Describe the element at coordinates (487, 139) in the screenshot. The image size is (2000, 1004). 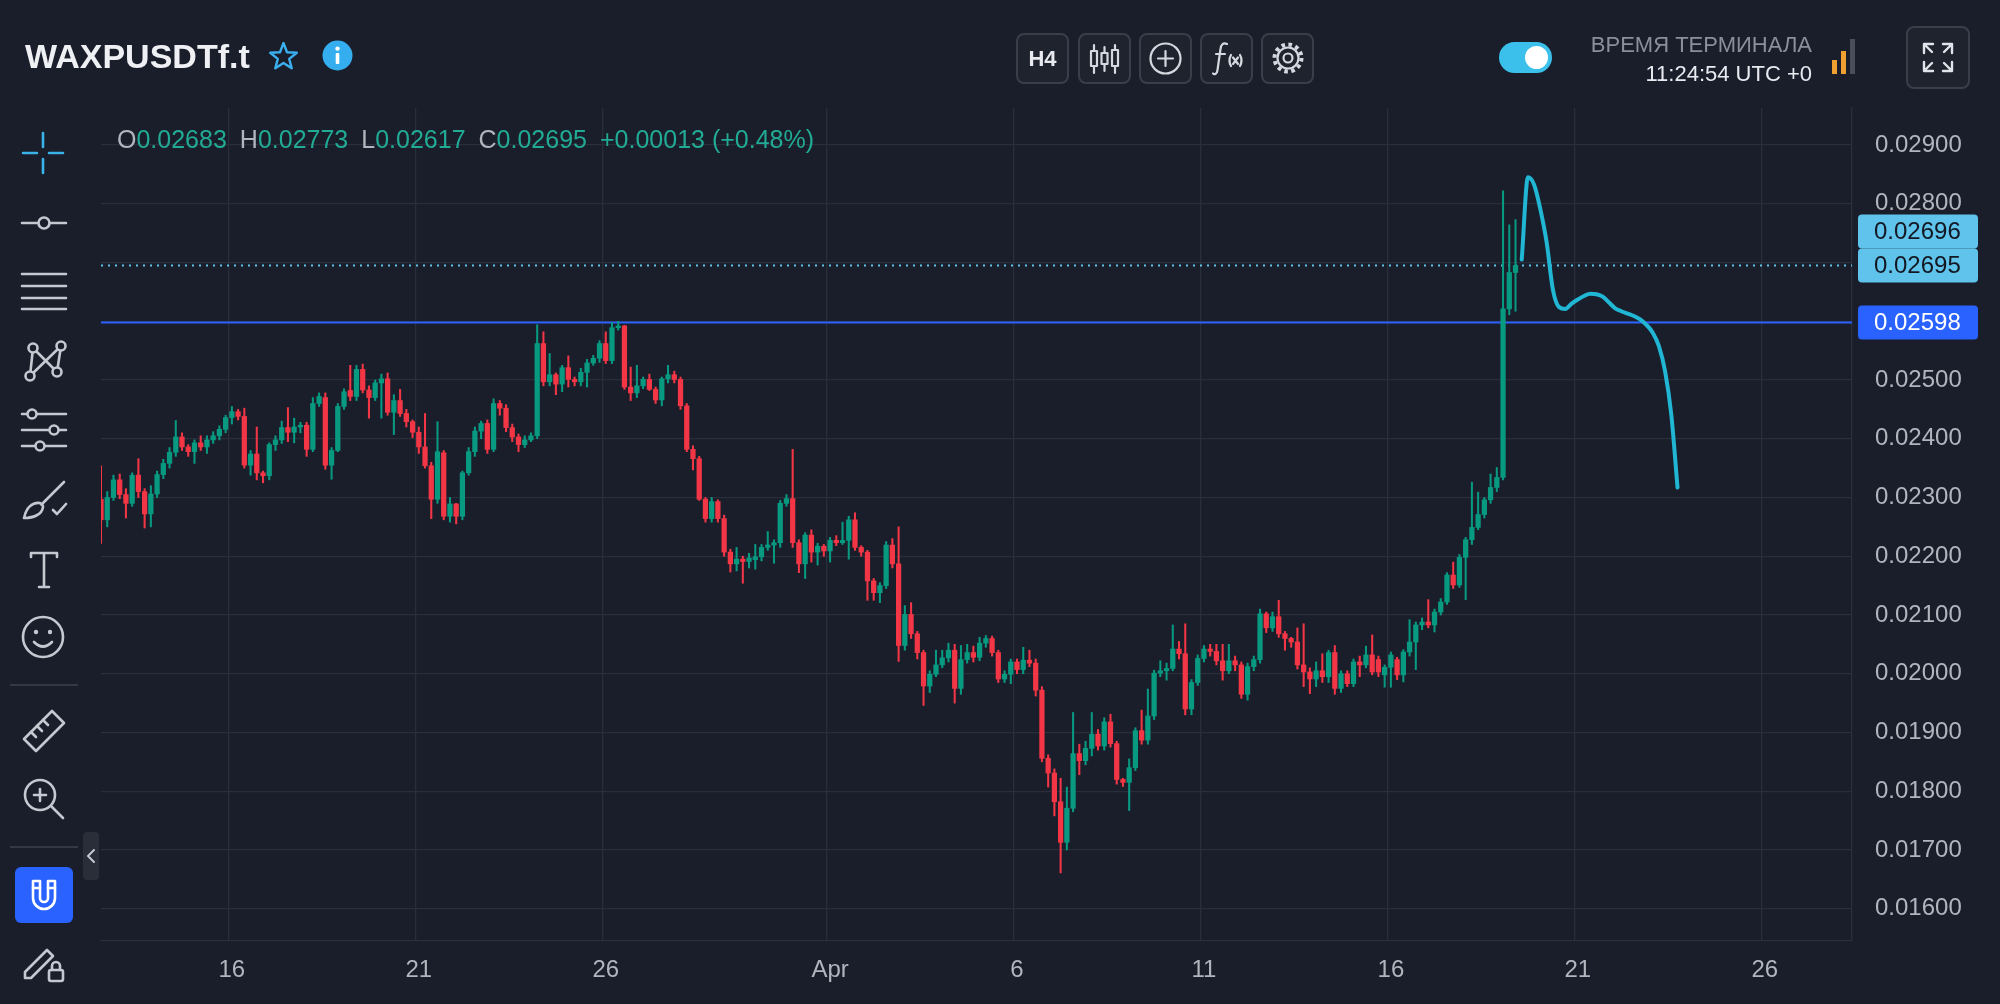
I see `annotation: C` at that location.